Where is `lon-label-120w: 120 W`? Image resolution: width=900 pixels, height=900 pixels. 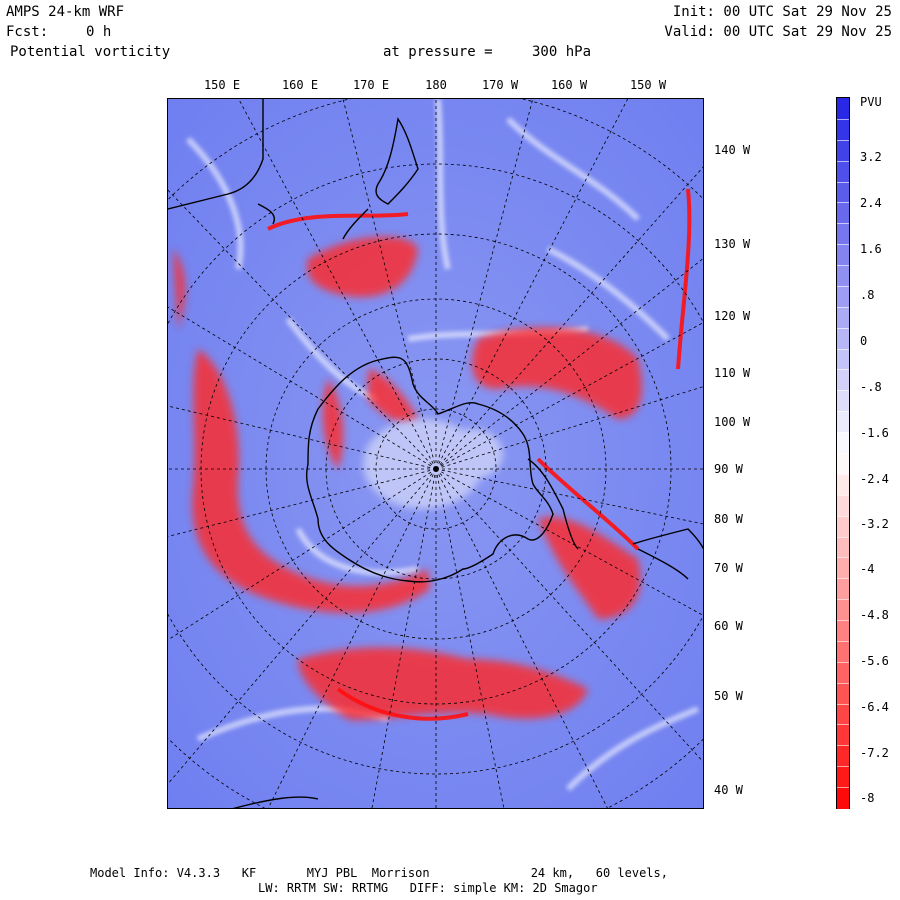
lon-label-120w: 120 W is located at coordinates (732, 316).